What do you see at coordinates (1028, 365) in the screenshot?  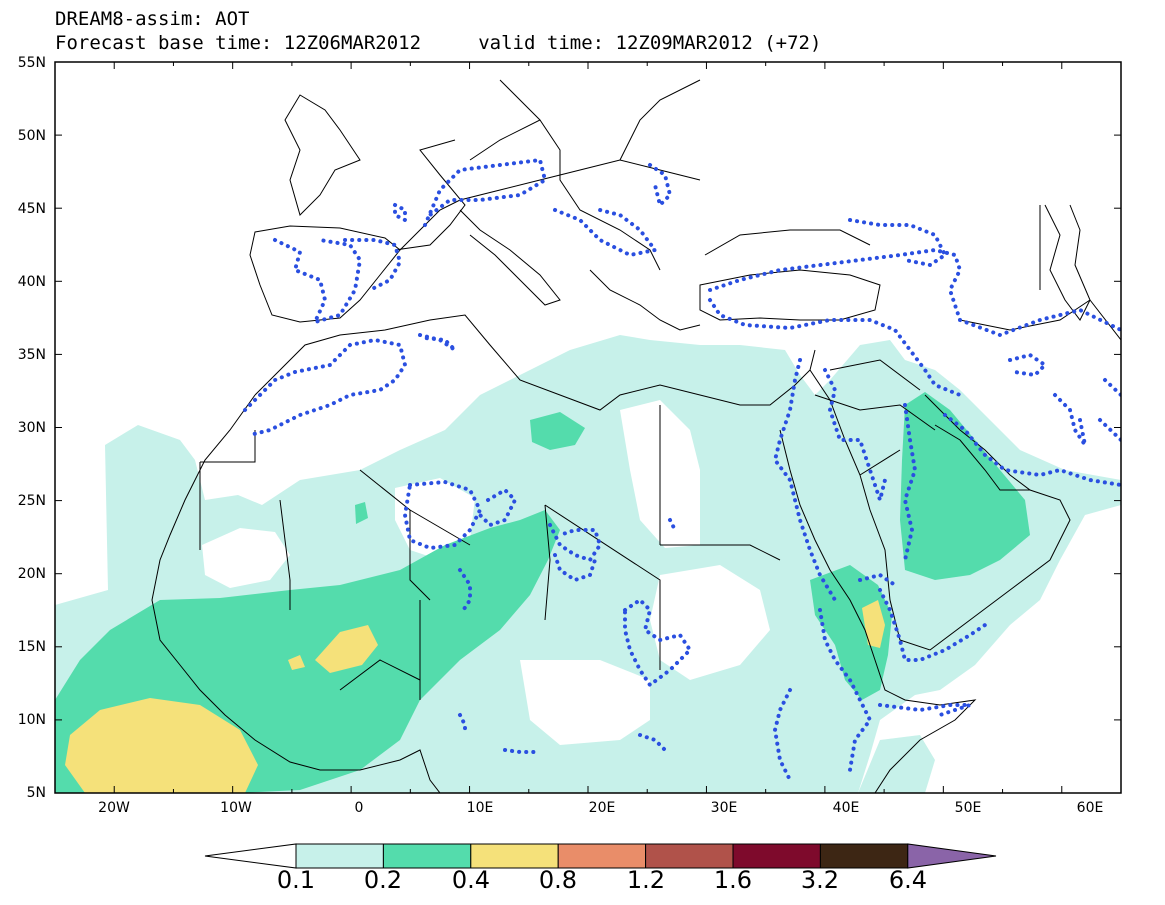 I see `contour-iran` at bounding box center [1028, 365].